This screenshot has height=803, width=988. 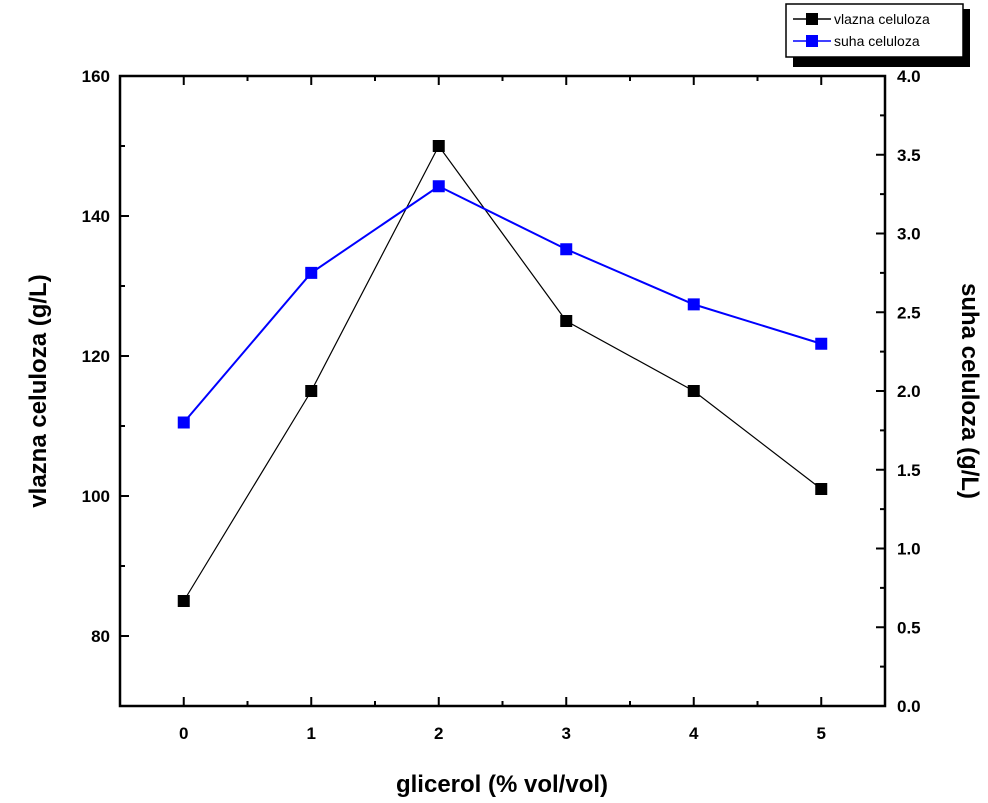 What do you see at coordinates (96, 216) in the screenshot?
I see `y-left-tick-label: 140` at bounding box center [96, 216].